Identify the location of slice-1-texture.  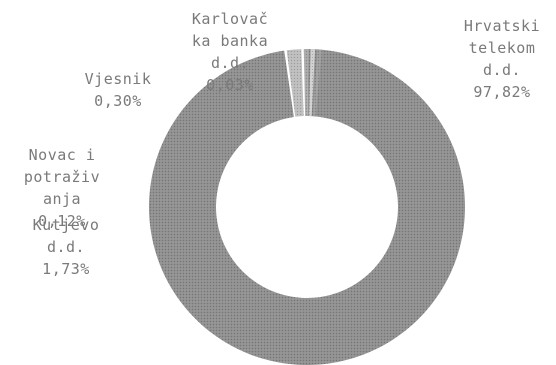
(295, 83).